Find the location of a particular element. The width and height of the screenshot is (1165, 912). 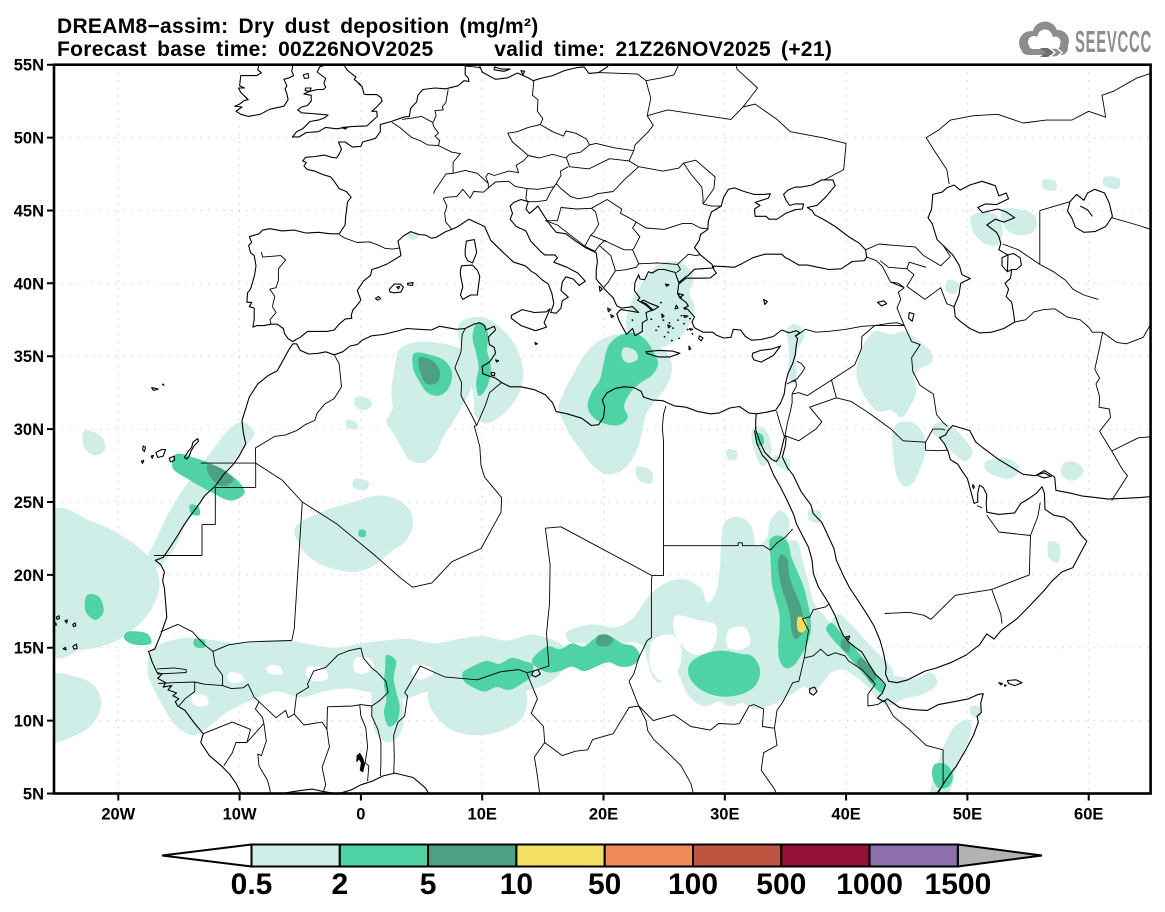

svg-text: 30N is located at coordinates (29, 430).